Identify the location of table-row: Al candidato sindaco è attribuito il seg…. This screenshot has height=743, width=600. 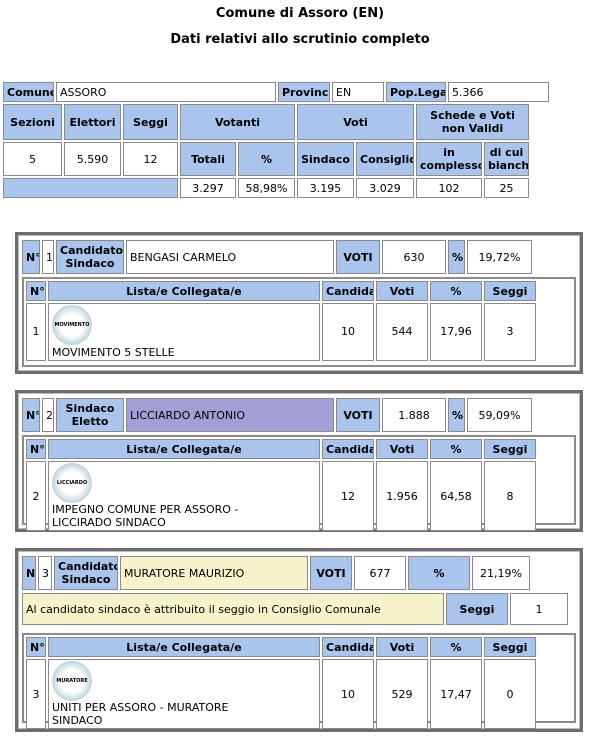
(295, 609).